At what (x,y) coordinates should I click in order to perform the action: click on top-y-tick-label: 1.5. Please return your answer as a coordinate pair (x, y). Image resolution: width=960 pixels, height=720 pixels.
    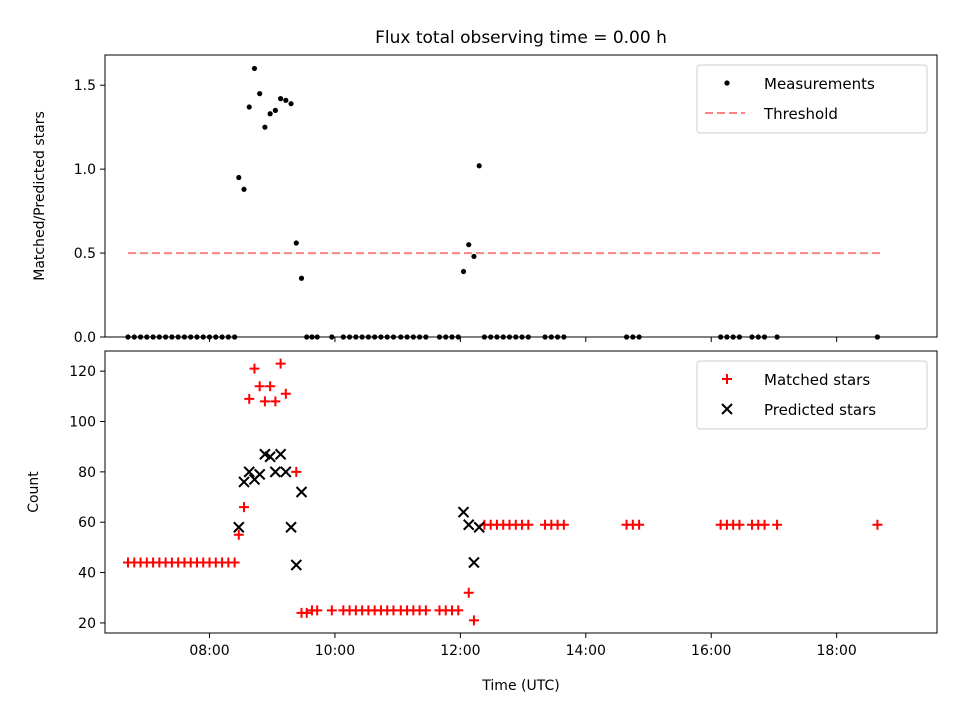
    Looking at the image, I should click on (85, 86).